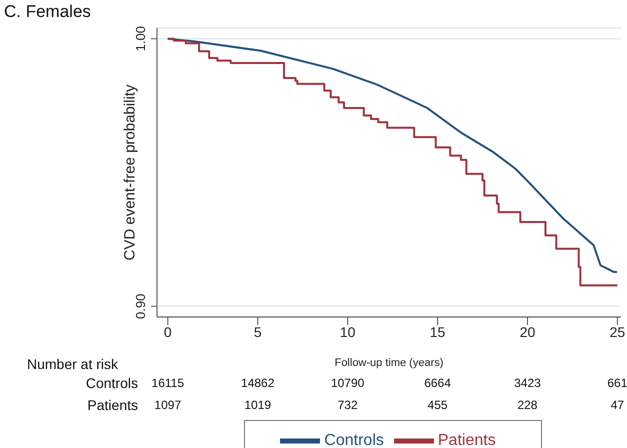 The width and height of the screenshot is (627, 448). What do you see at coordinates (140, 39) in the screenshot?
I see `y-tick-label: 1.00` at bounding box center [140, 39].